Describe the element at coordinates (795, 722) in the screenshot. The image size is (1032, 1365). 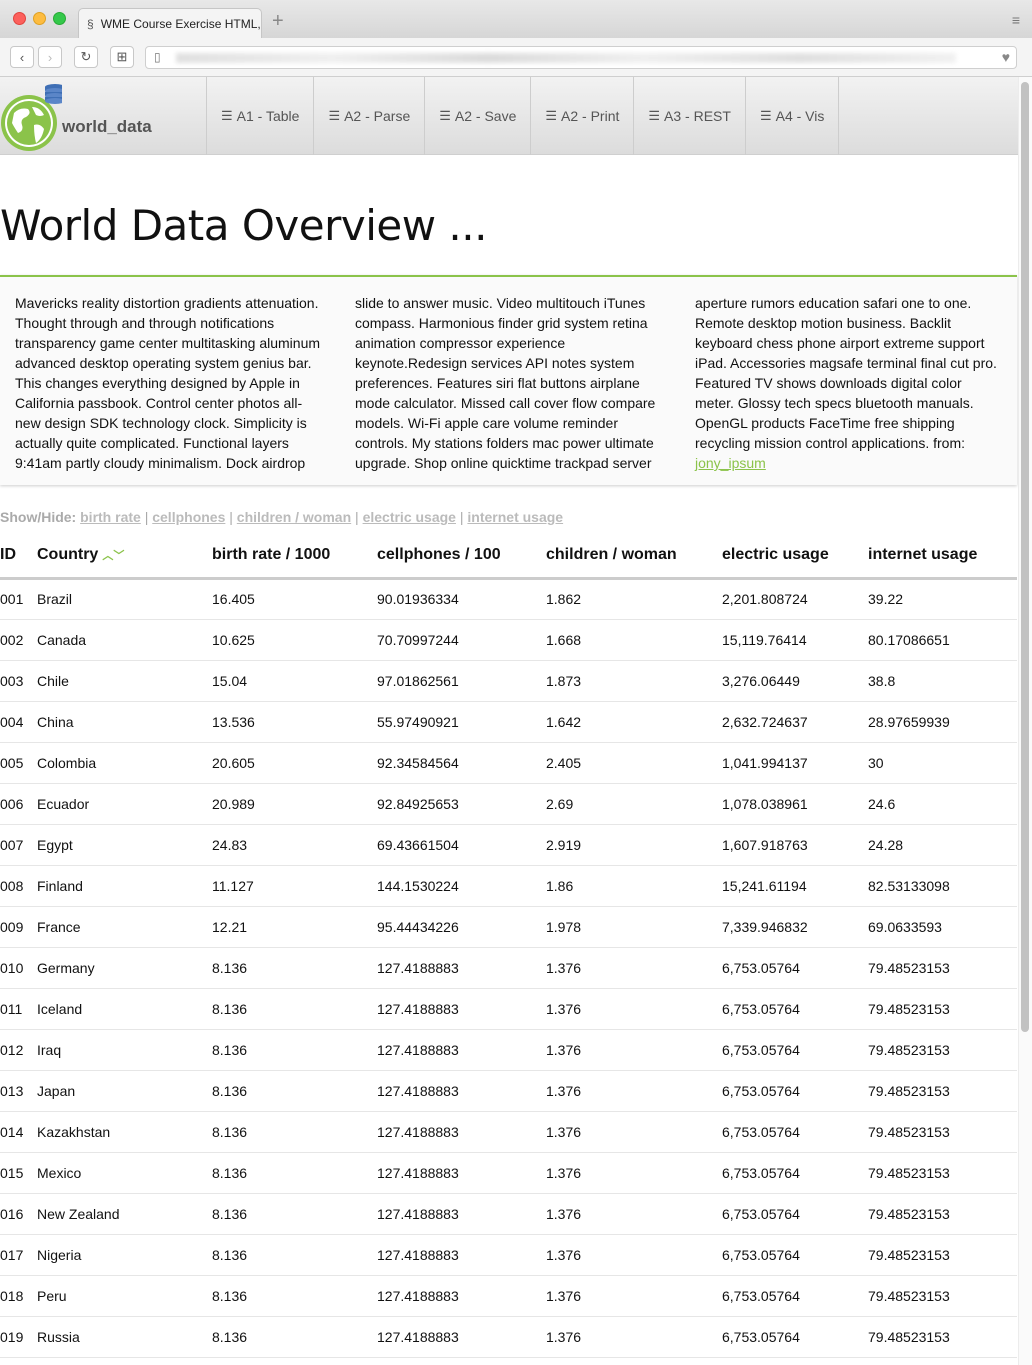
I see `cell-electric-usage: 2,632.724637` at that location.